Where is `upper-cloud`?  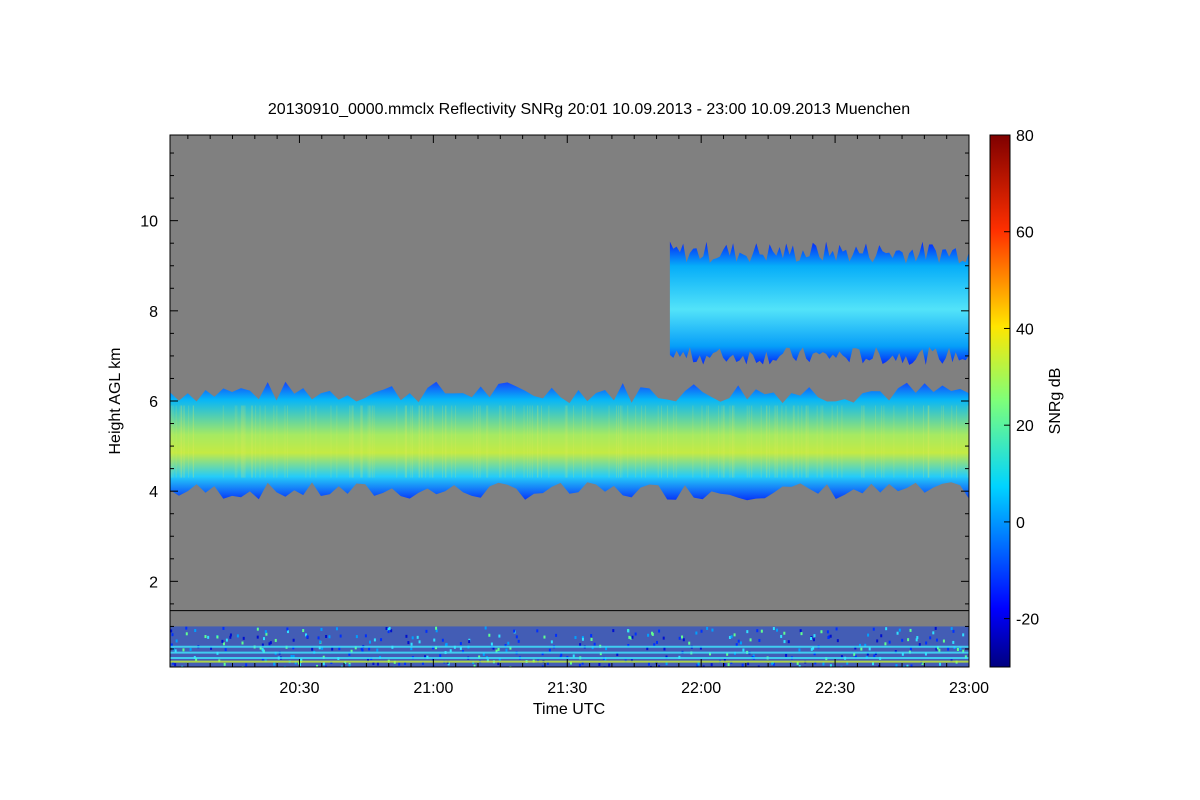 upper-cloud is located at coordinates (819, 303).